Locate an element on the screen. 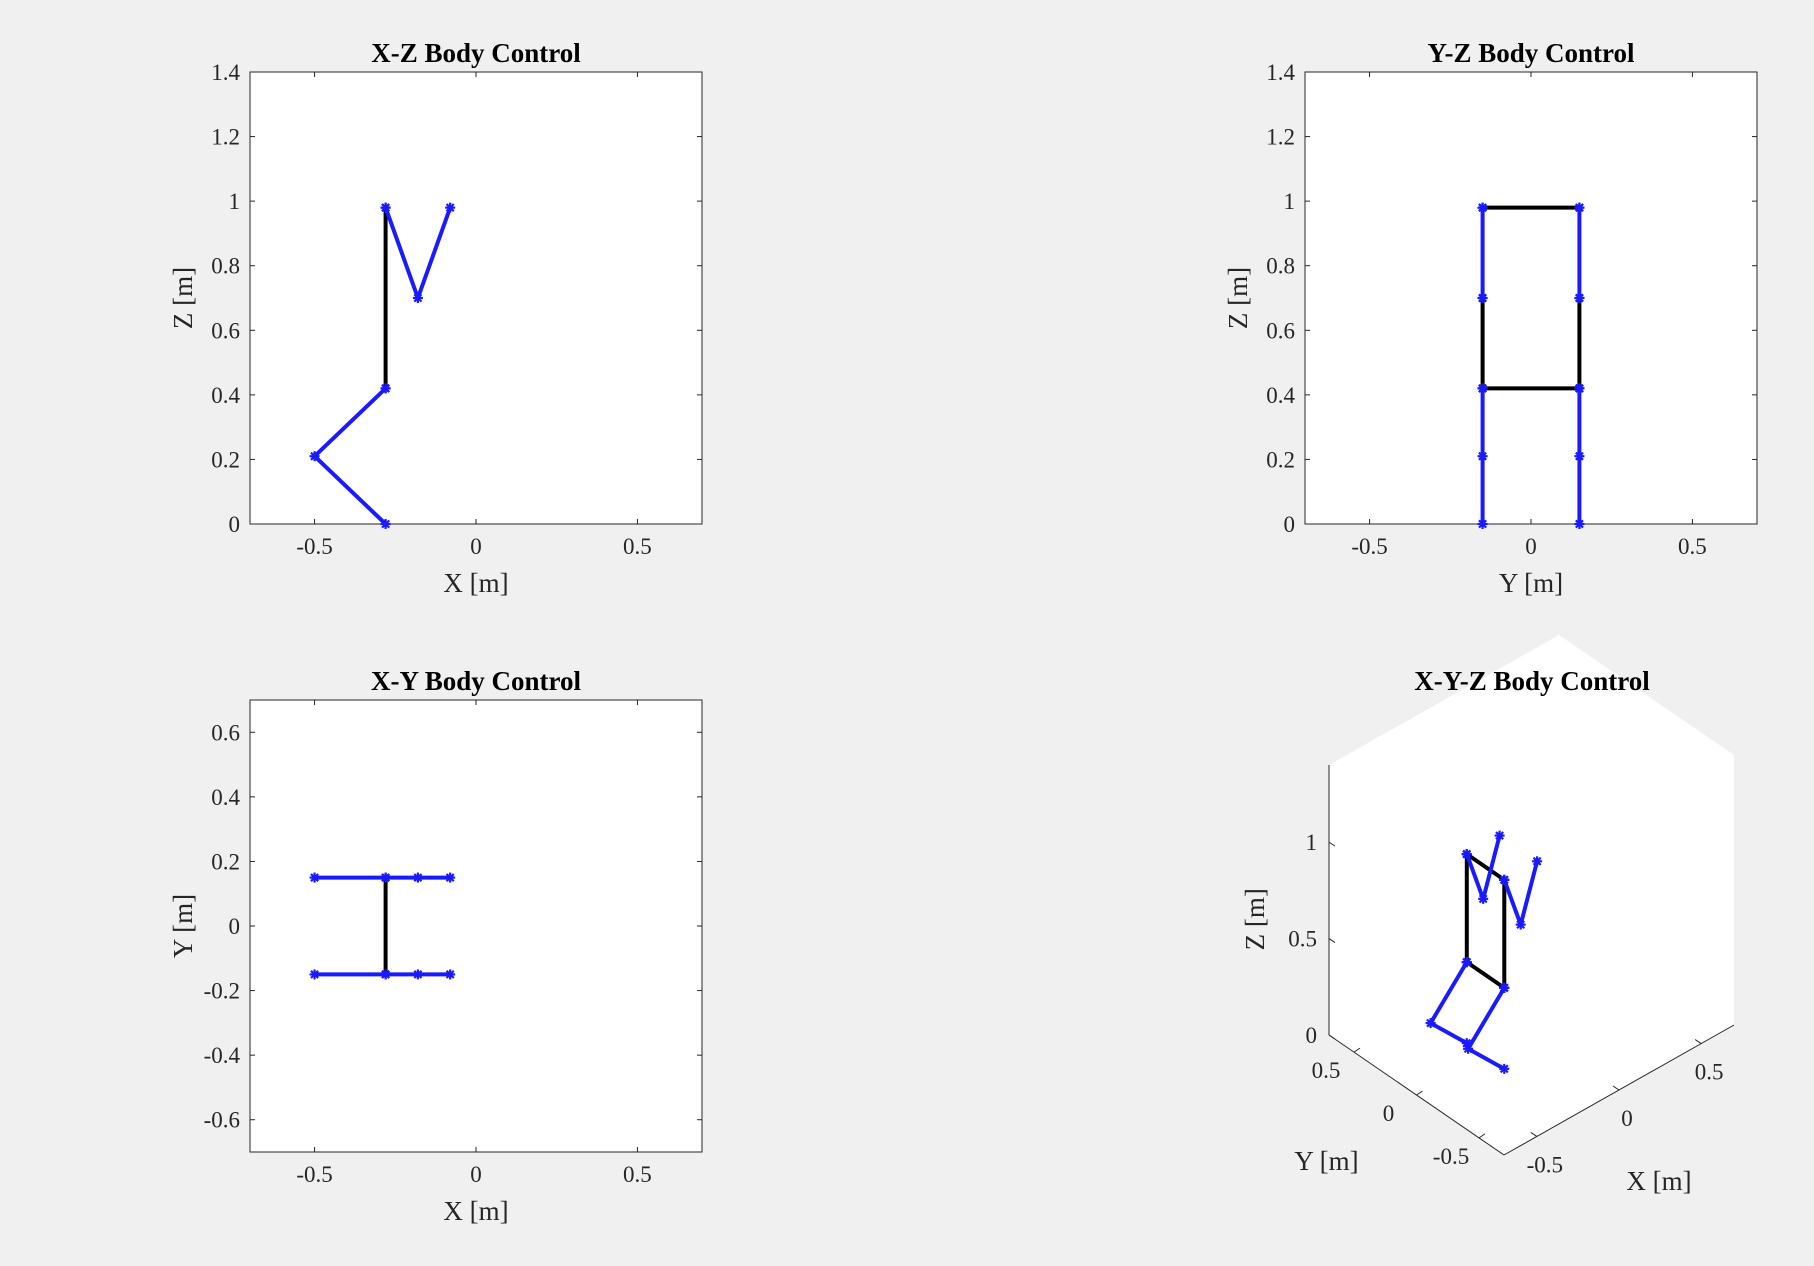 The image size is (1814, 1266). yz-ytick-label: 1.2 is located at coordinates (1280, 137).